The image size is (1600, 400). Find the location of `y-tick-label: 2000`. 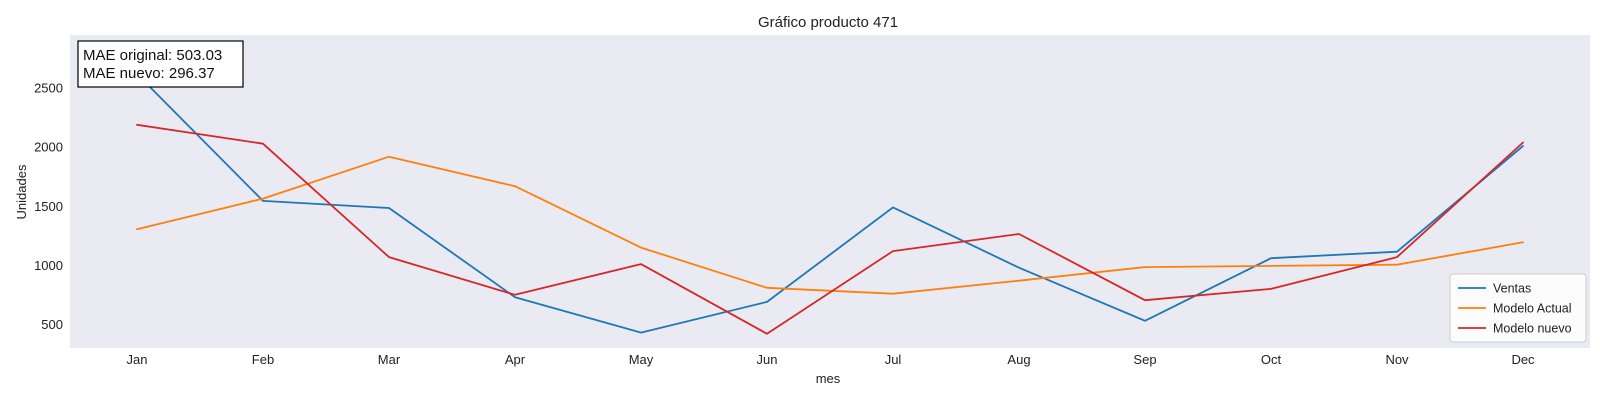

y-tick-label: 2000 is located at coordinates (48, 147).